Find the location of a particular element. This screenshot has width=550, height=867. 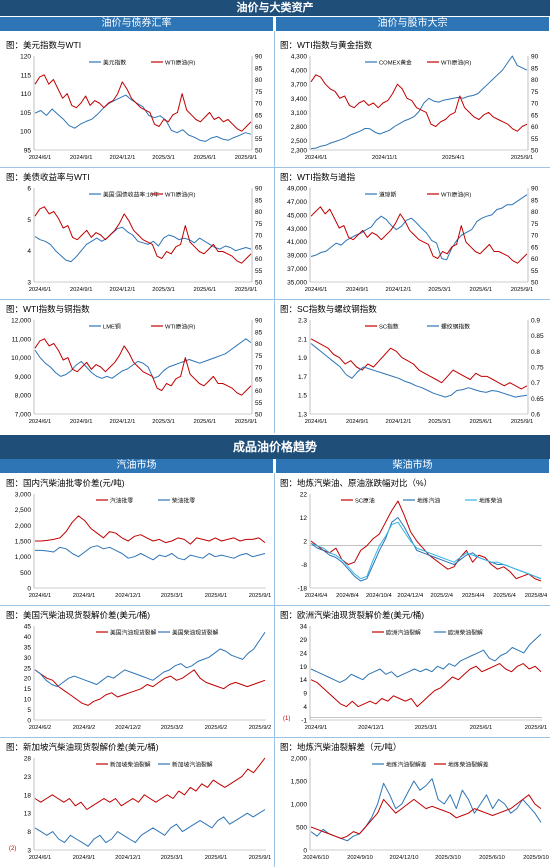

x-tick-label: 2025/4/1 is located at coordinates (453, 158).